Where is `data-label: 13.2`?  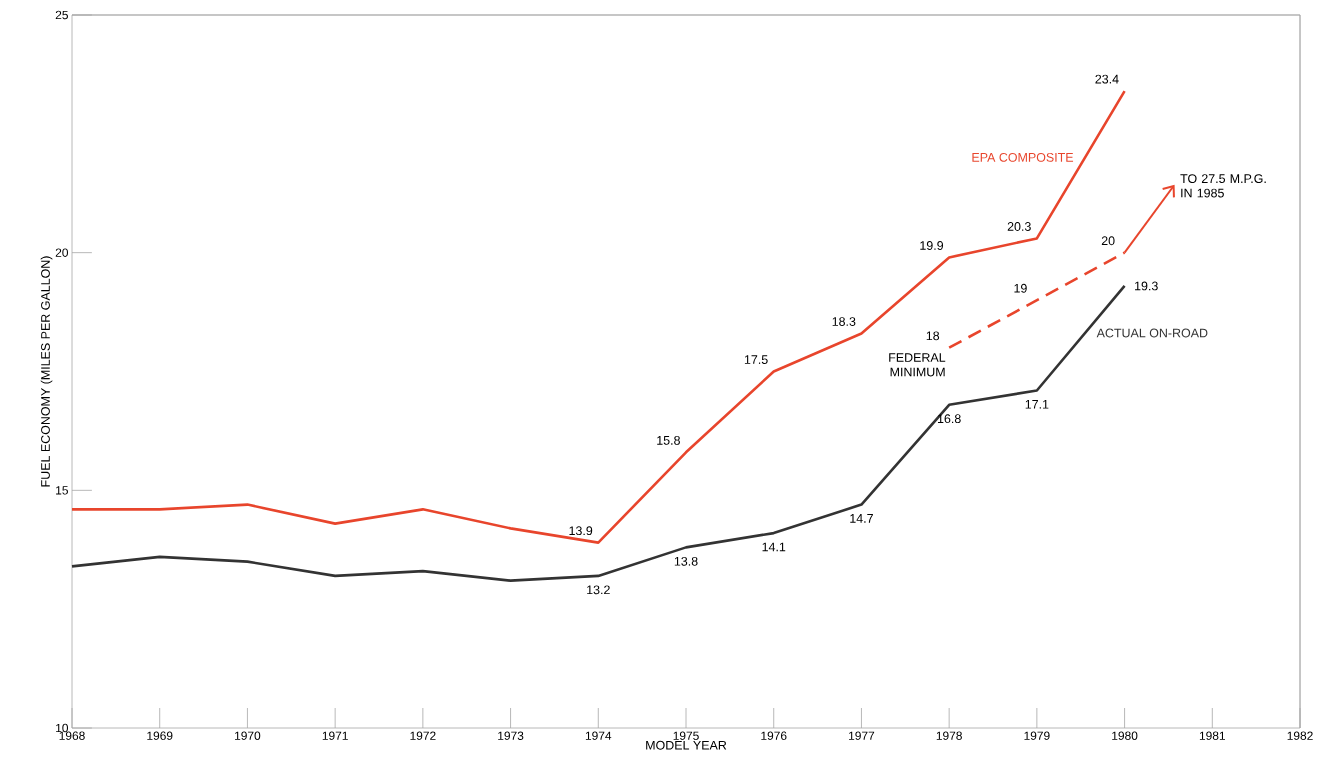
data-label: 13.2 is located at coordinates (598, 590).